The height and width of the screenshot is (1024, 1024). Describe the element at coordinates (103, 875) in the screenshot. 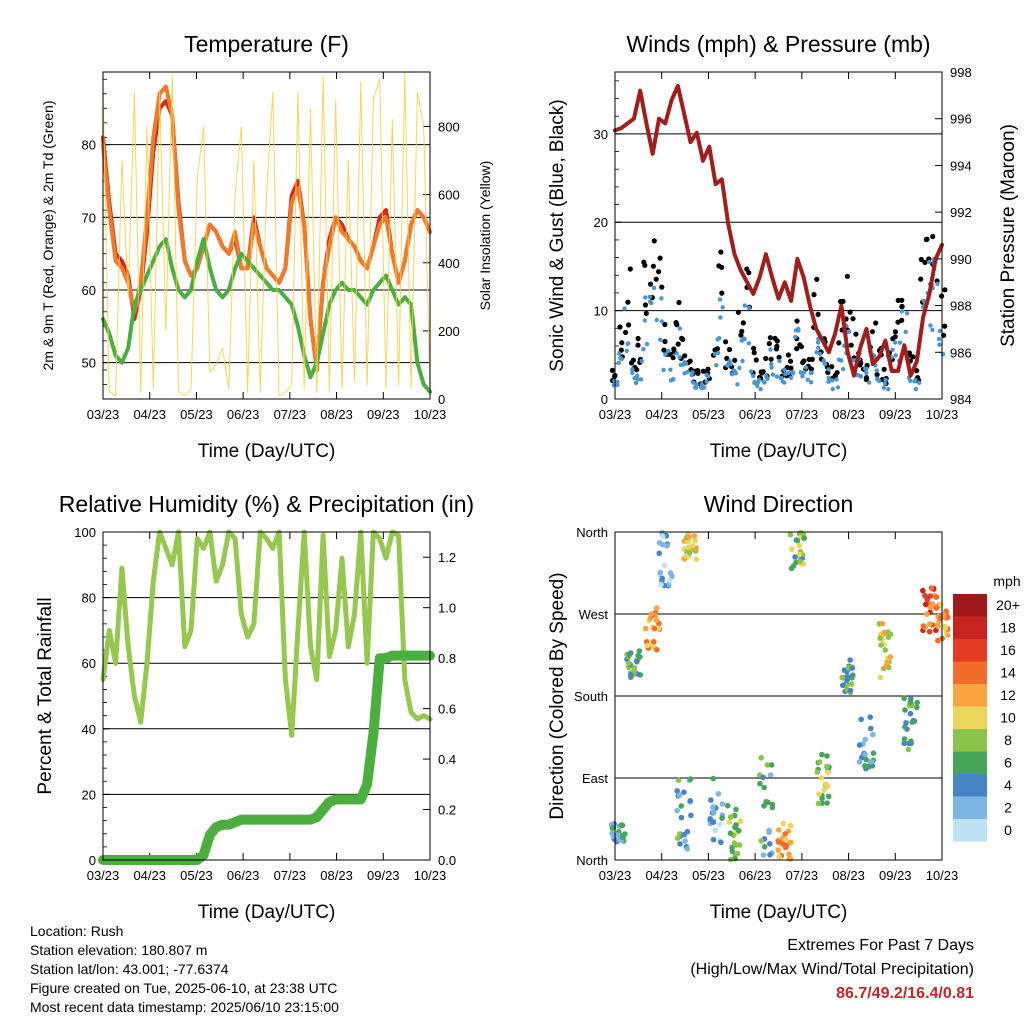

I see `x-tick-label: 03/23` at that location.